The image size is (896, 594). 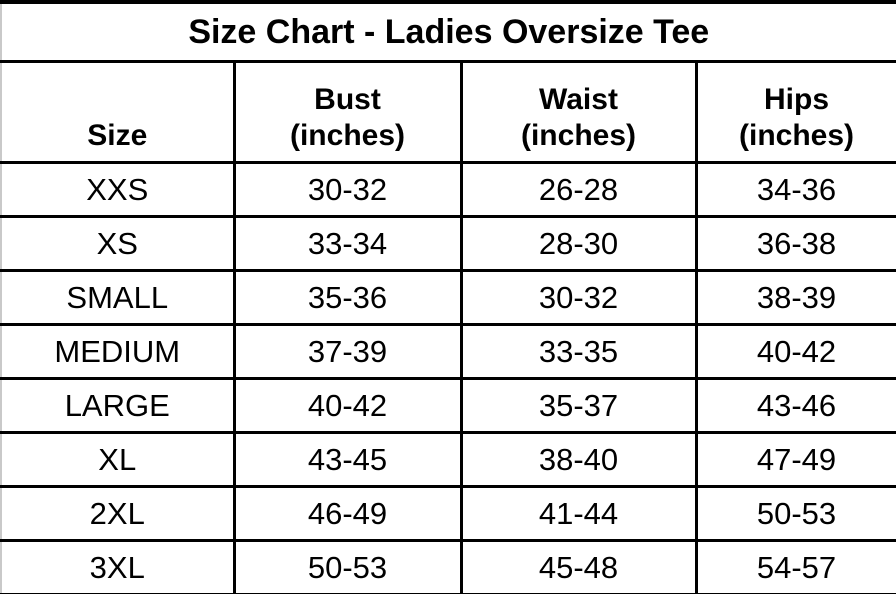 What do you see at coordinates (578, 351) in the screenshot?
I see `waist-cell: 33-35` at bounding box center [578, 351].